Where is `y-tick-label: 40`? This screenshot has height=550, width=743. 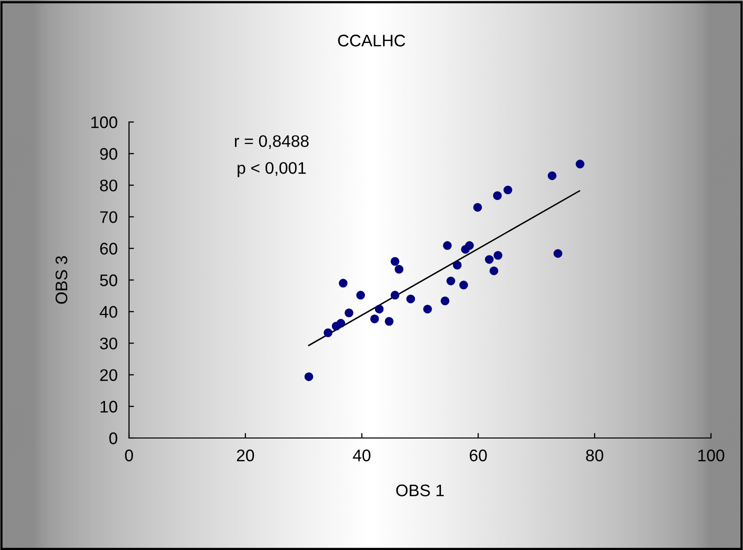
y-tick-label: 40 is located at coordinates (109, 312).